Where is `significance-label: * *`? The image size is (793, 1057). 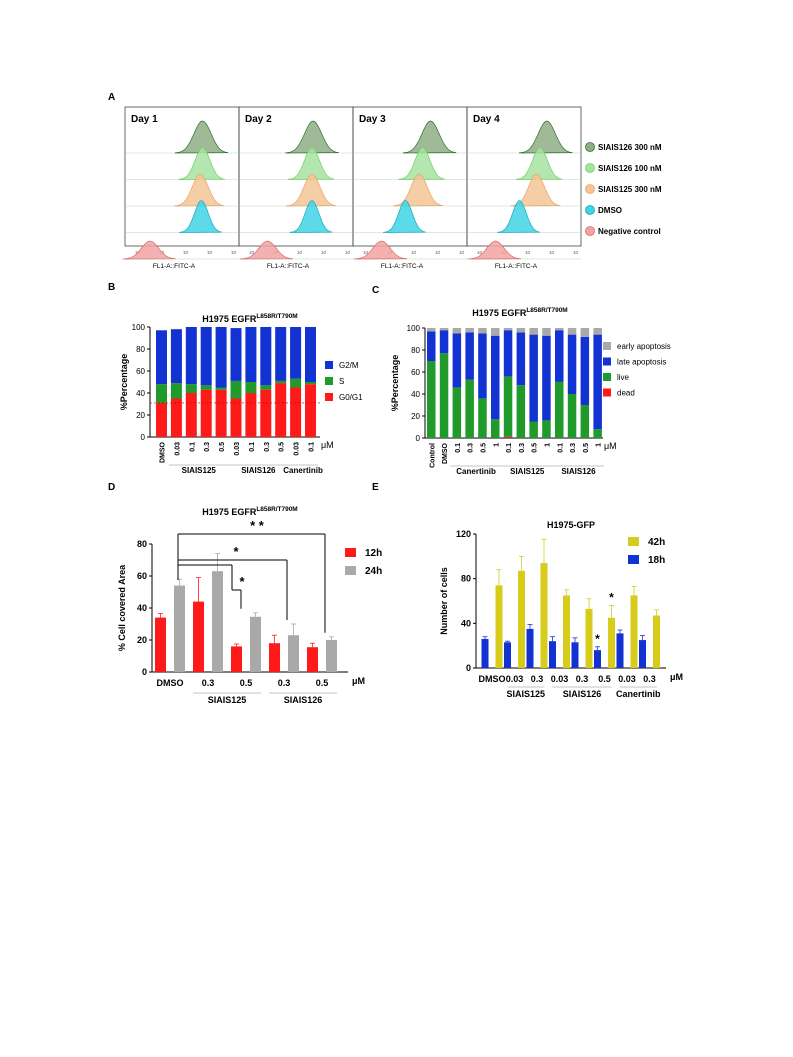
significance-label: * * is located at coordinates (257, 525).